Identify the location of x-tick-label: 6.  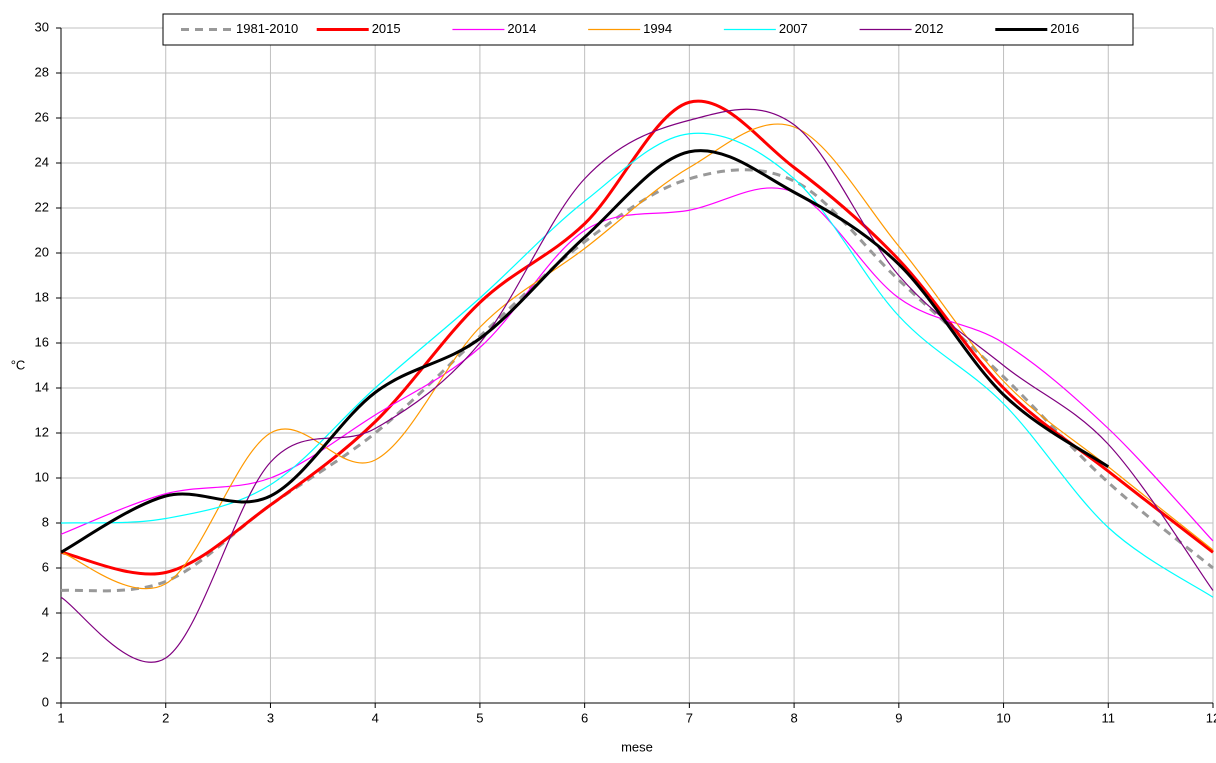
(584, 717).